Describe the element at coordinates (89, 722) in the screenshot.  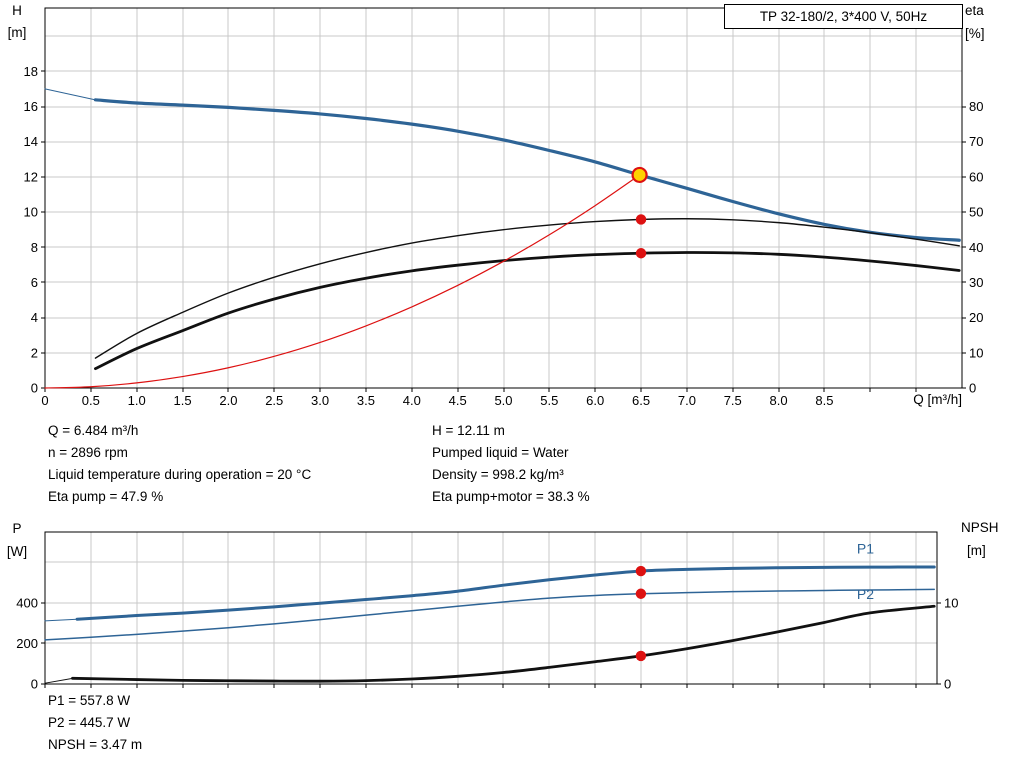
I see `p2-value: P2 = 445.7 W` at that location.